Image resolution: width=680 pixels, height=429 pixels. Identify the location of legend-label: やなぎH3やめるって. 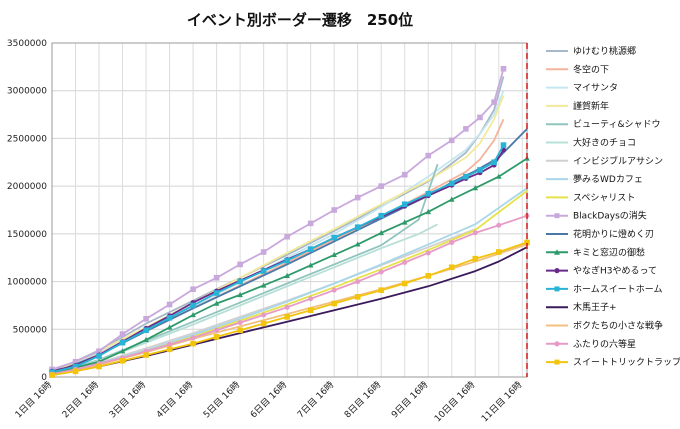
(615, 271).